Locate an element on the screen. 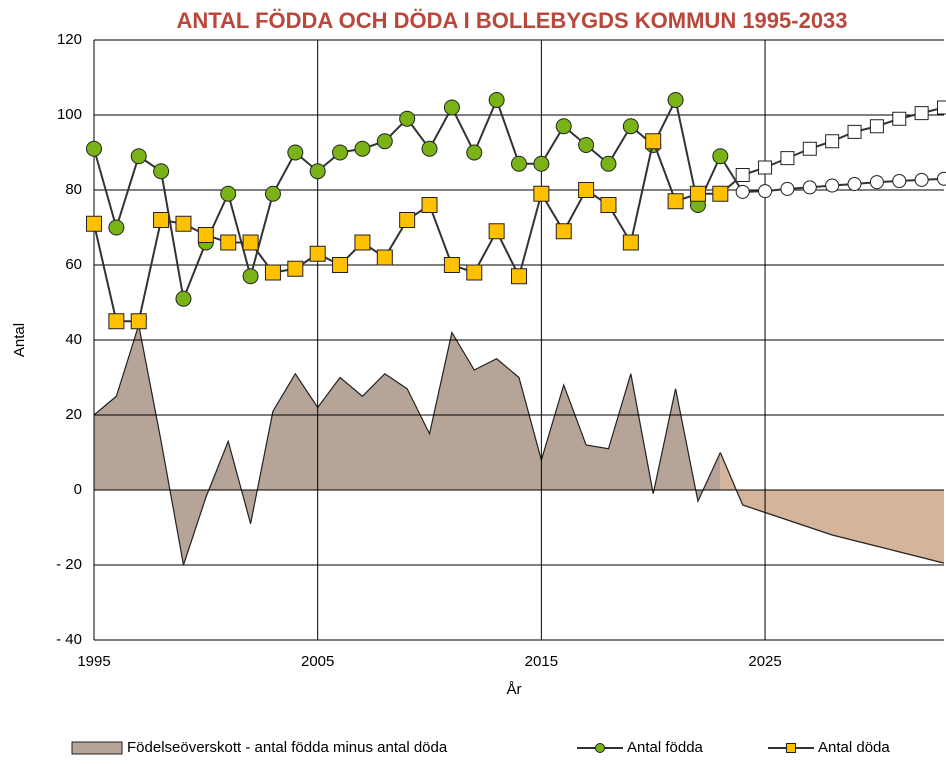 This screenshot has width=946, height=764. legend-swatch is located at coordinates (97, 748).